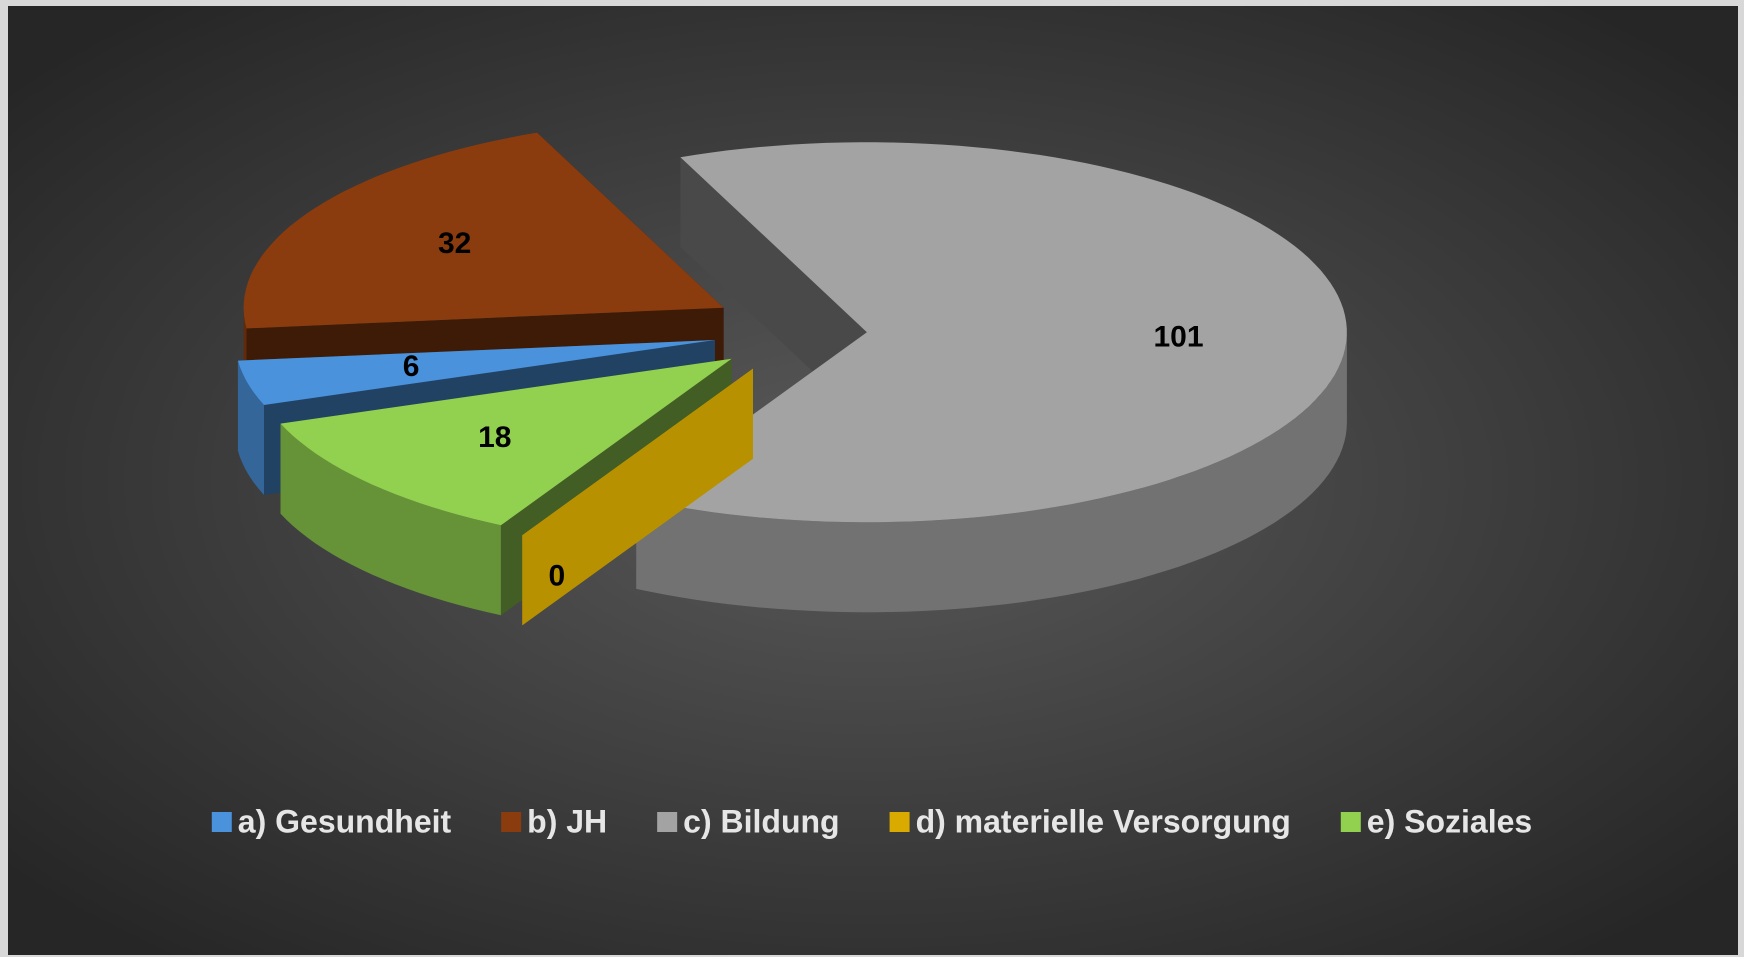 Image resolution: width=1744 pixels, height=957 pixels. I want to click on data-label: 32, so click(454, 243).